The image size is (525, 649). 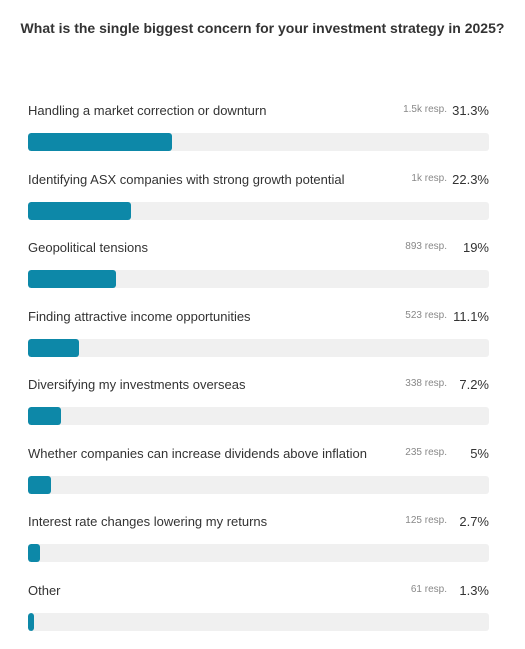 What do you see at coordinates (471, 316) in the screenshot?
I see `poll-option-percent: 11.1%` at bounding box center [471, 316].